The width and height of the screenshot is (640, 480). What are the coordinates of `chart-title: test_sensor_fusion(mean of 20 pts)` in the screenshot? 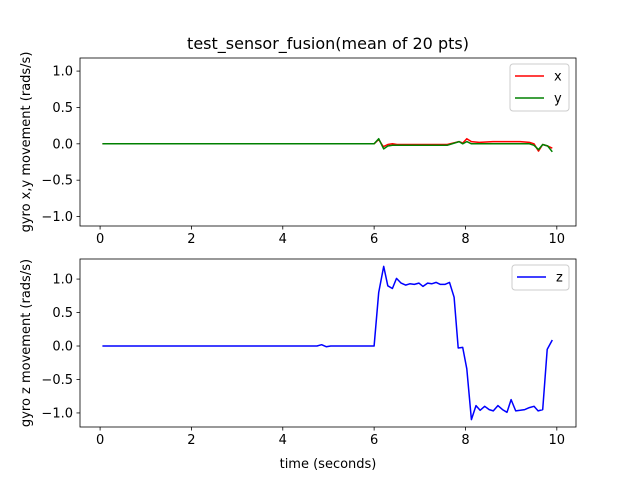 It's located at (328, 44).